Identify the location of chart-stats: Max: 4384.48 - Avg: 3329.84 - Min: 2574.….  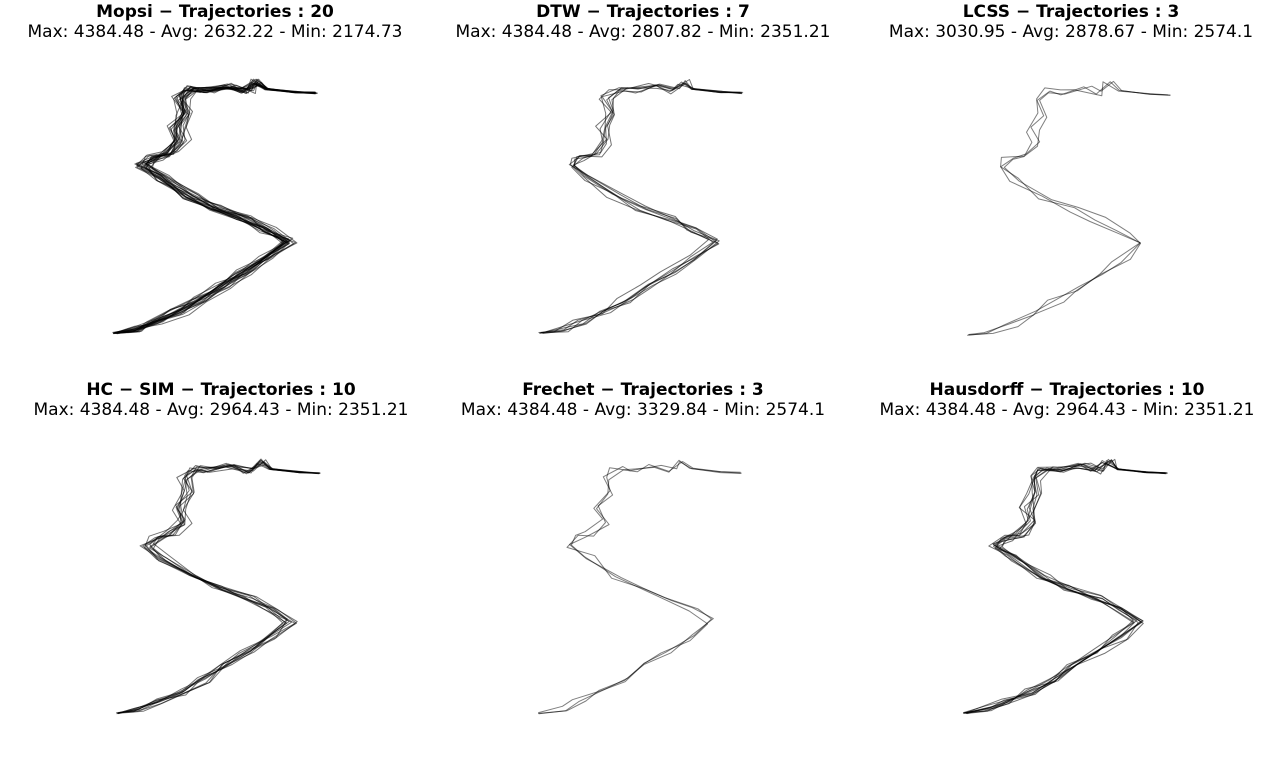
(643, 410).